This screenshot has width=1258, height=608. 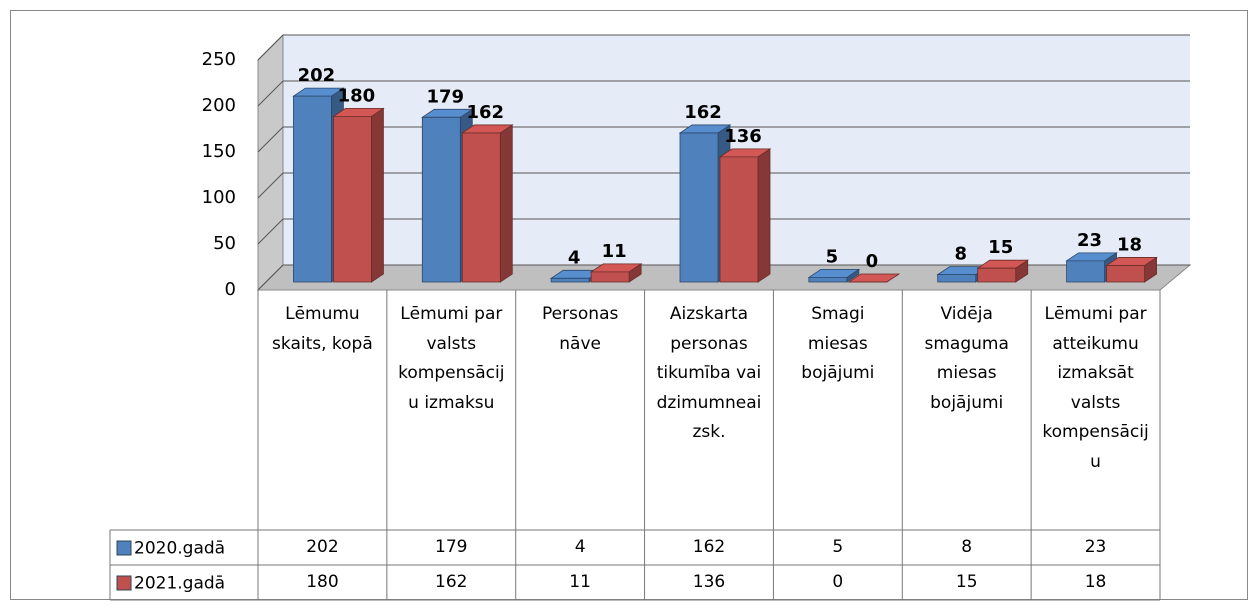 What do you see at coordinates (832, 256) in the screenshot?
I see `value-label: 5` at bounding box center [832, 256].